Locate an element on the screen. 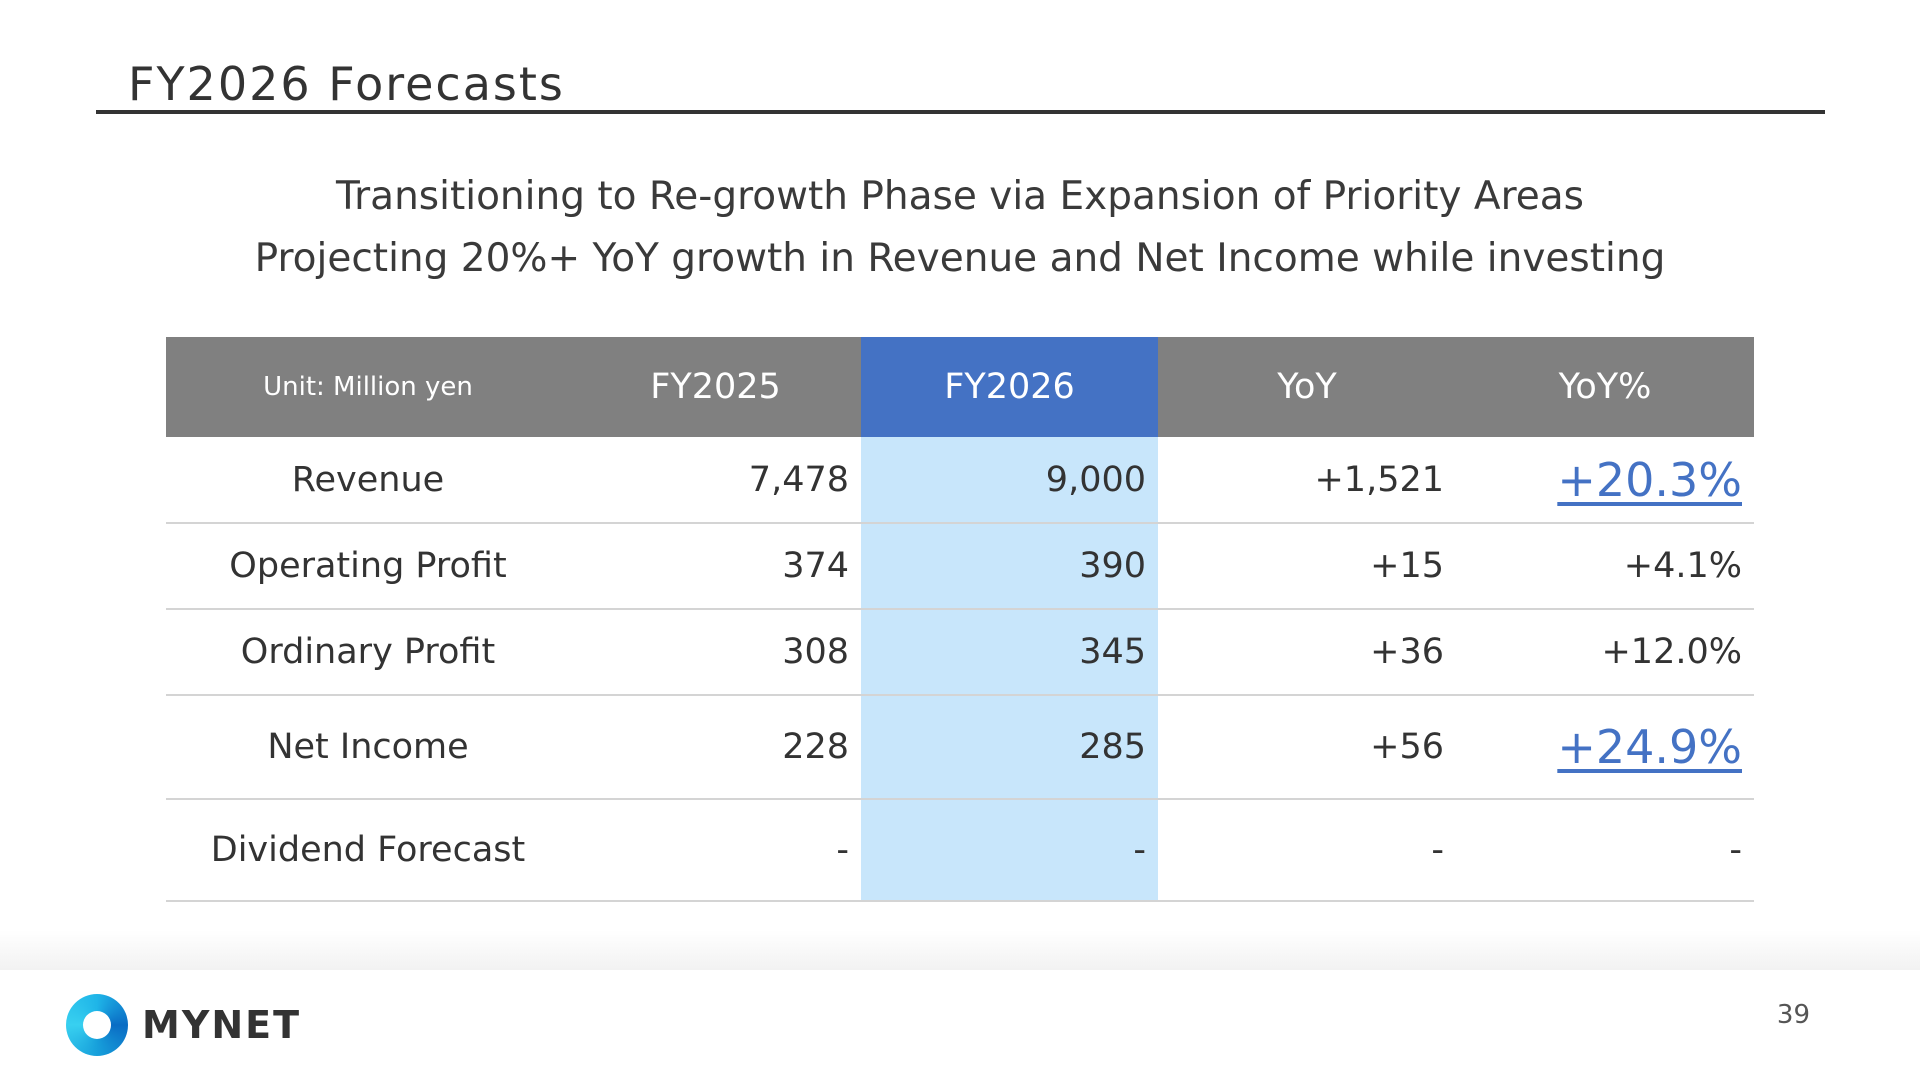  row-label: Revenue is located at coordinates (368, 479).